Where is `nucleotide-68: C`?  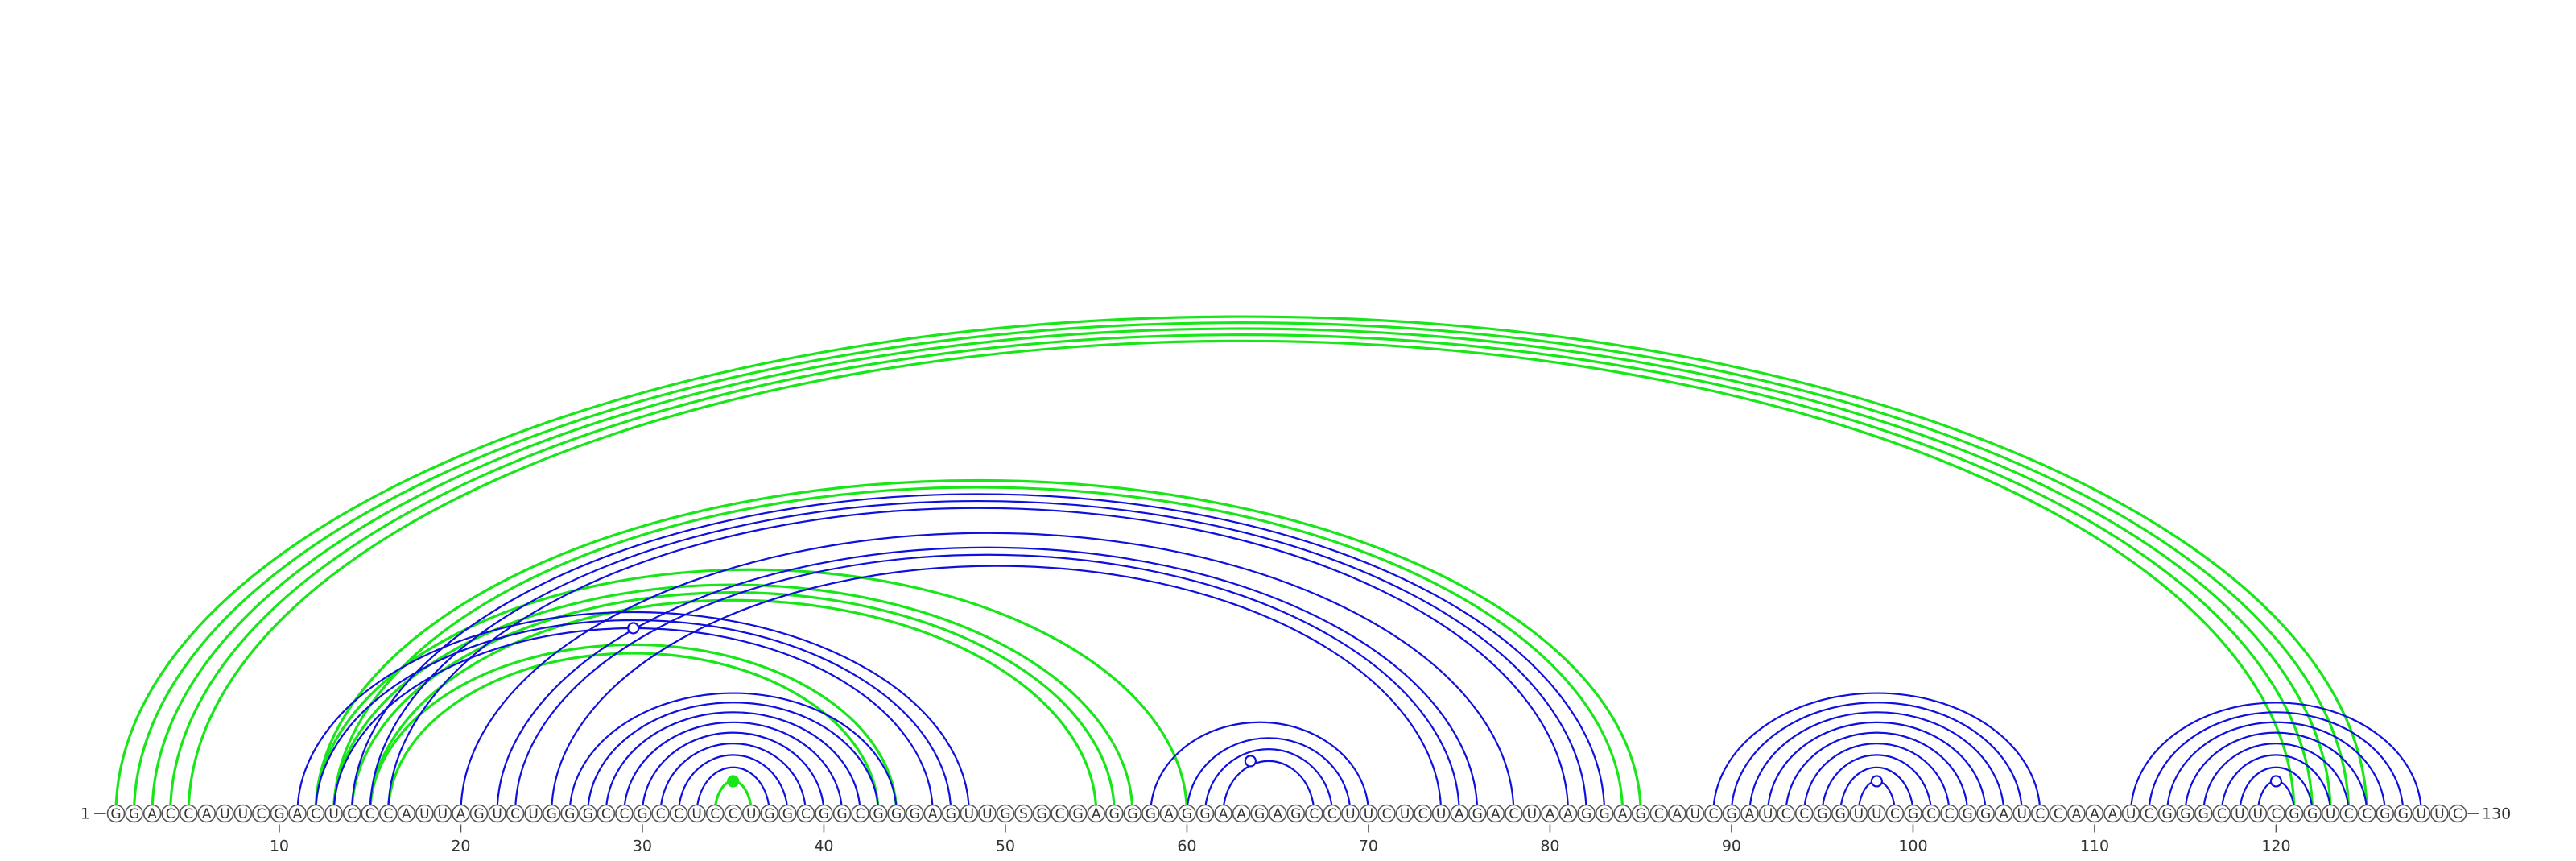 nucleotide-68: C is located at coordinates (1332, 813).